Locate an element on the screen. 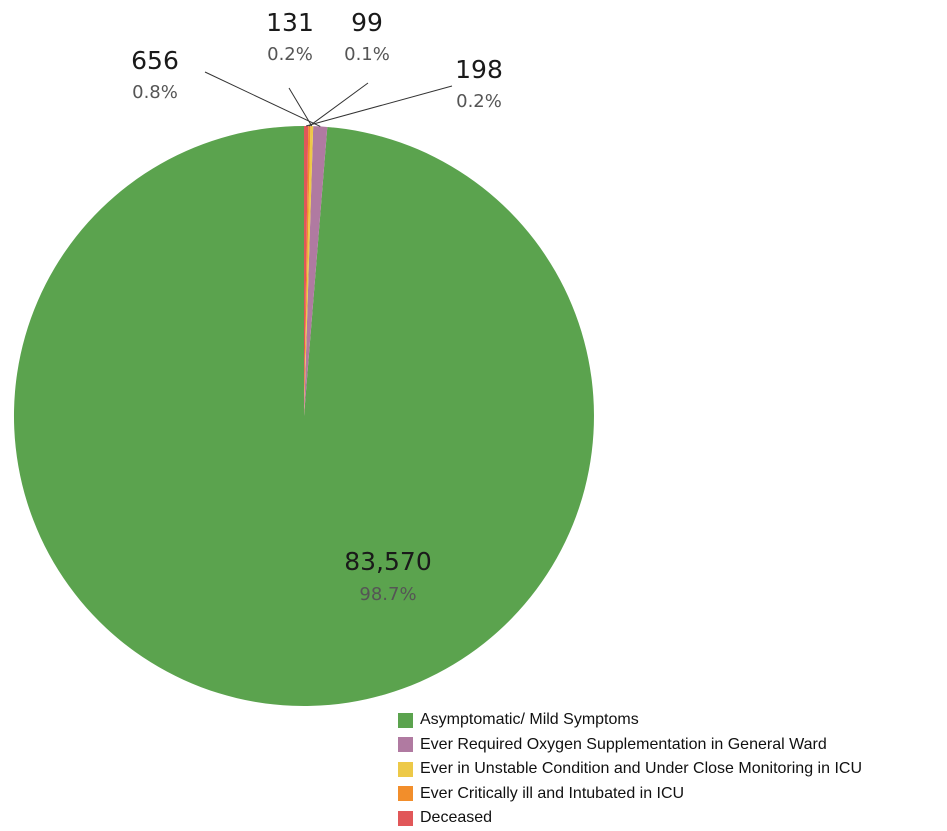  slice-label-deceased: 198 0.2% is located at coordinates (479, 83).